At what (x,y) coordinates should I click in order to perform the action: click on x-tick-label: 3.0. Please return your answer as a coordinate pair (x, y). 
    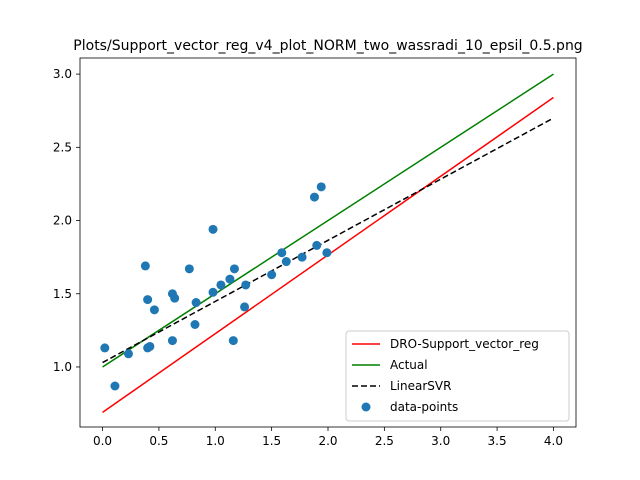
    Looking at the image, I should click on (440, 441).